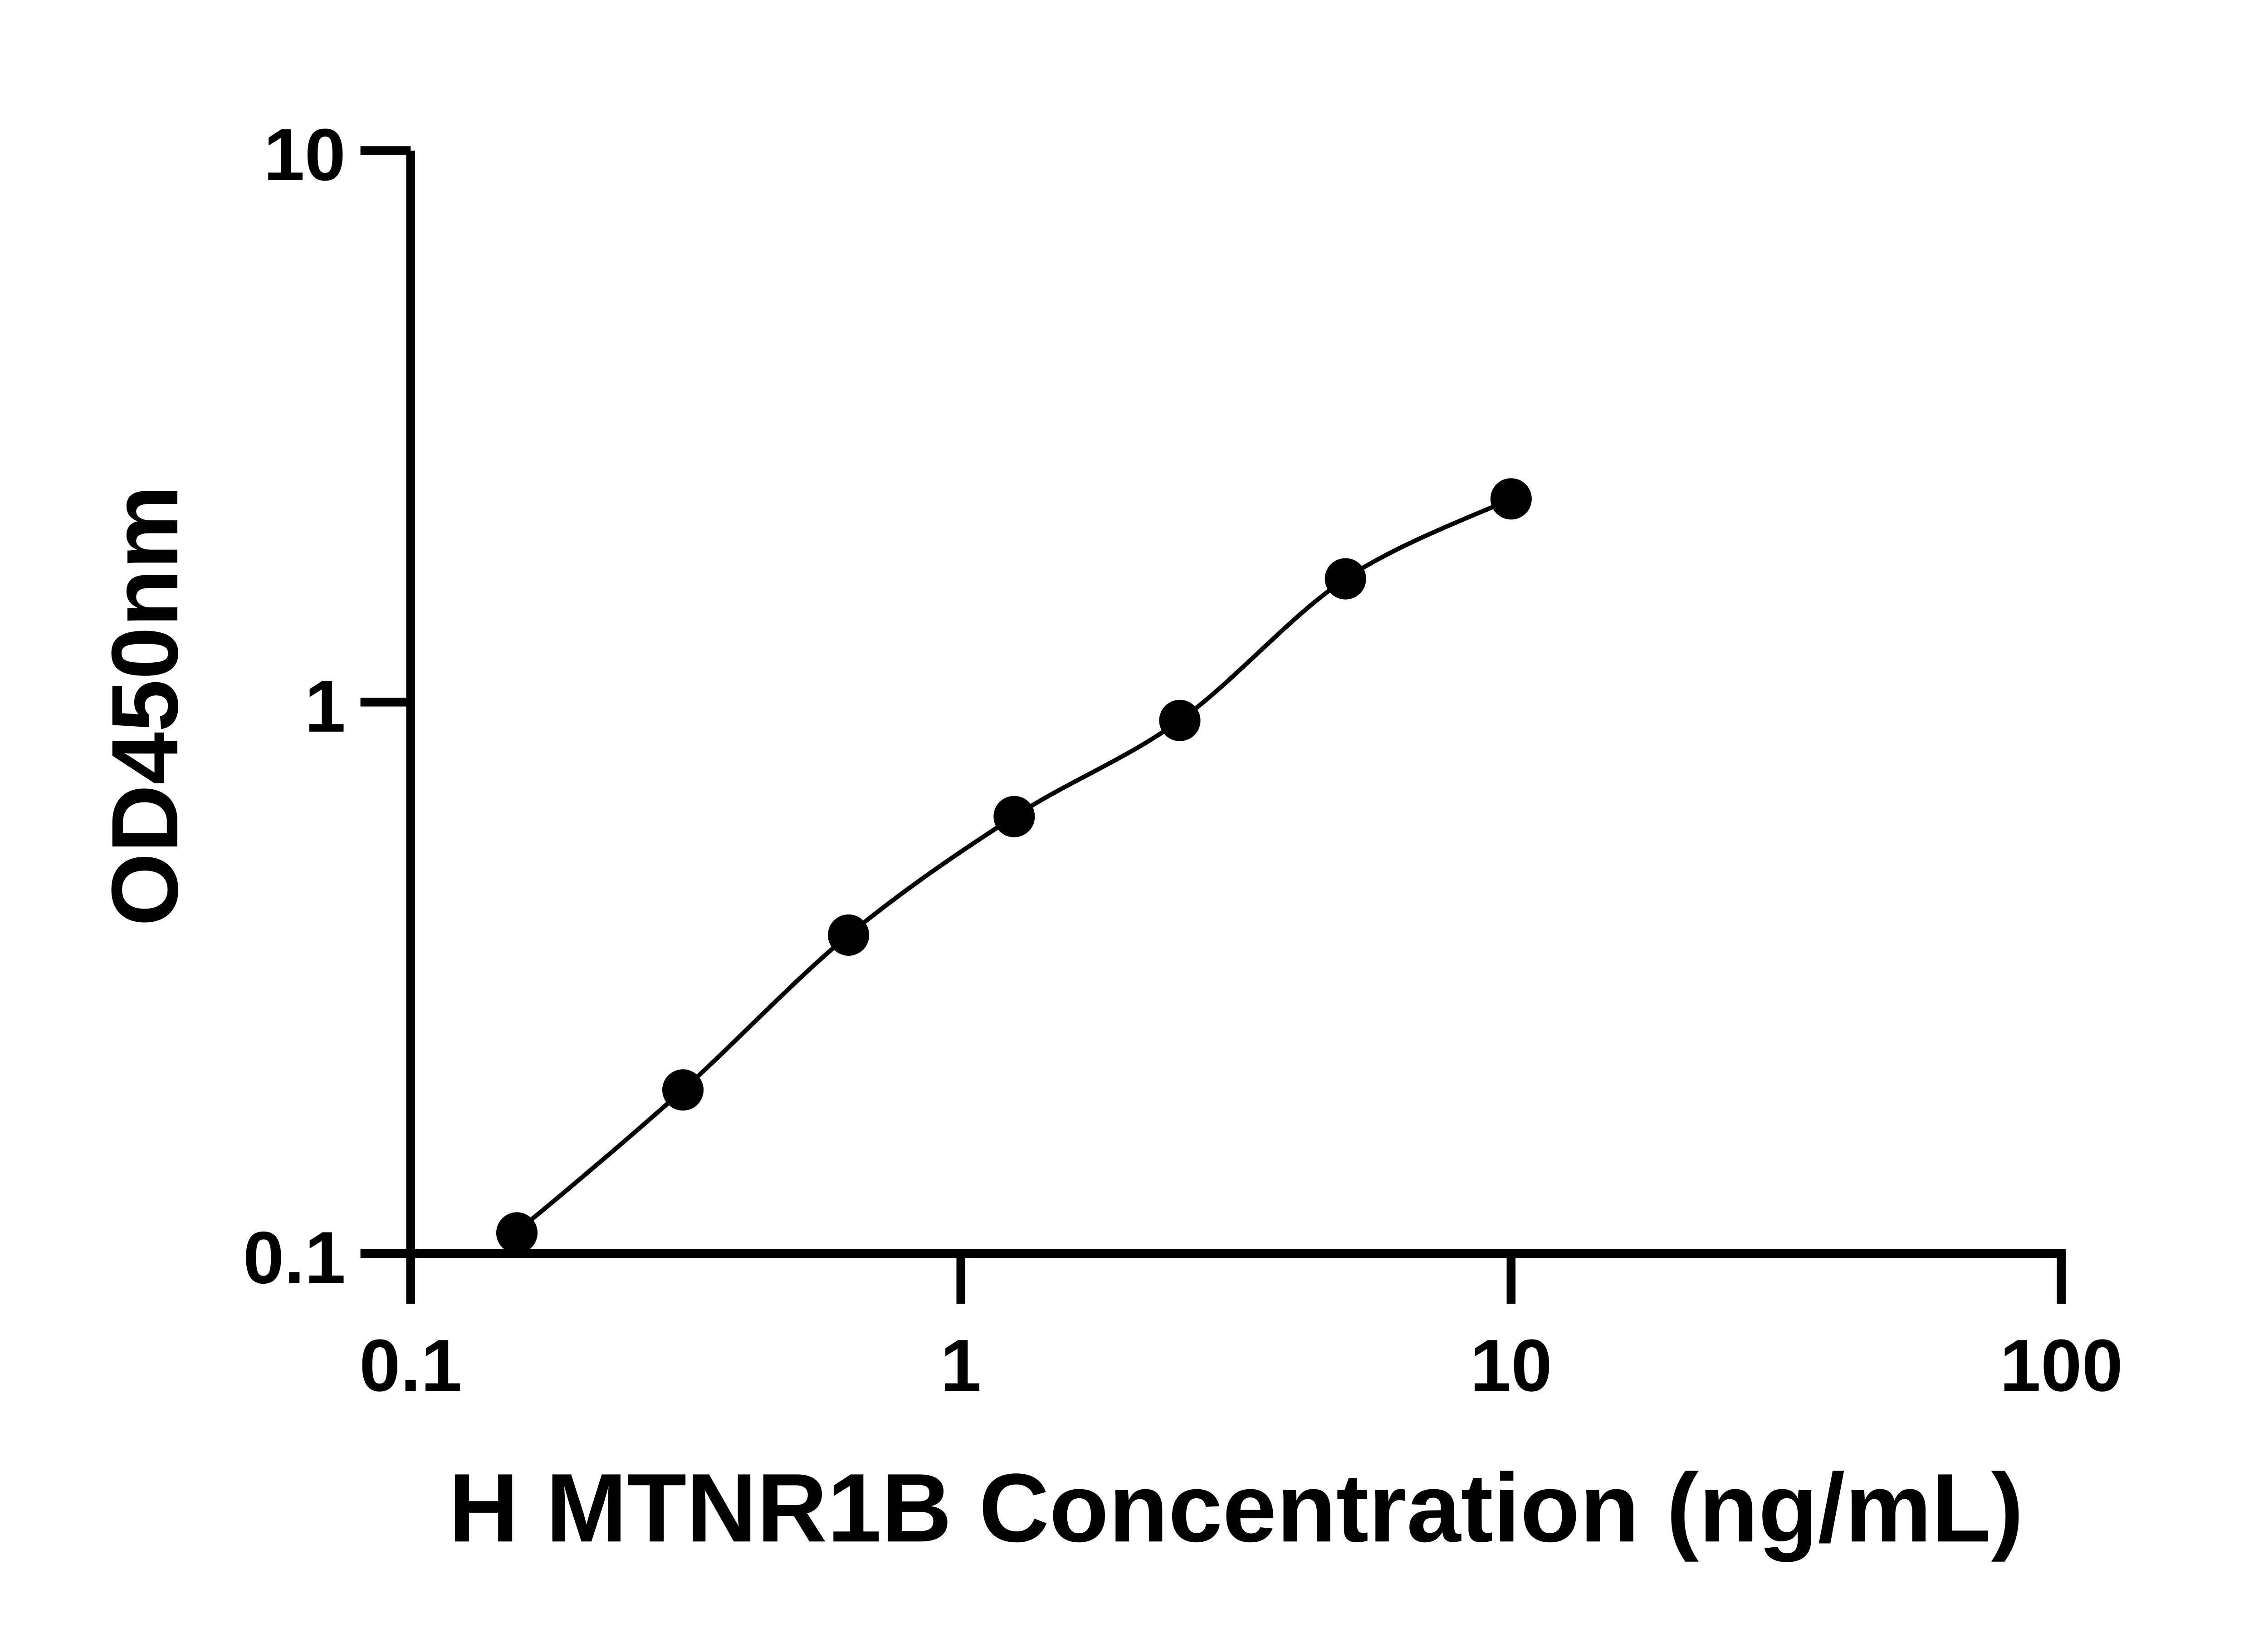 The width and height of the screenshot is (2268, 1633). Describe the element at coordinates (145, 705) in the screenshot. I see `y-axis-title: OD450nm` at that location.